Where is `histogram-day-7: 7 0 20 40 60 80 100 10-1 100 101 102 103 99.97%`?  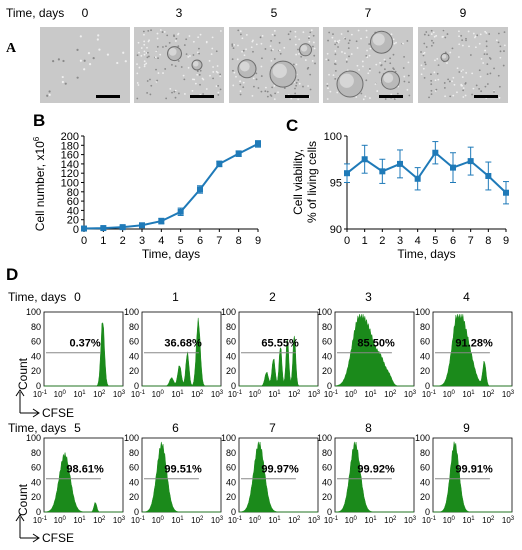 histogram-day-7: 7 0 20 40 60 80 100 10-1 100 101 102 103 99.97% is located at coordinates (271, 473).